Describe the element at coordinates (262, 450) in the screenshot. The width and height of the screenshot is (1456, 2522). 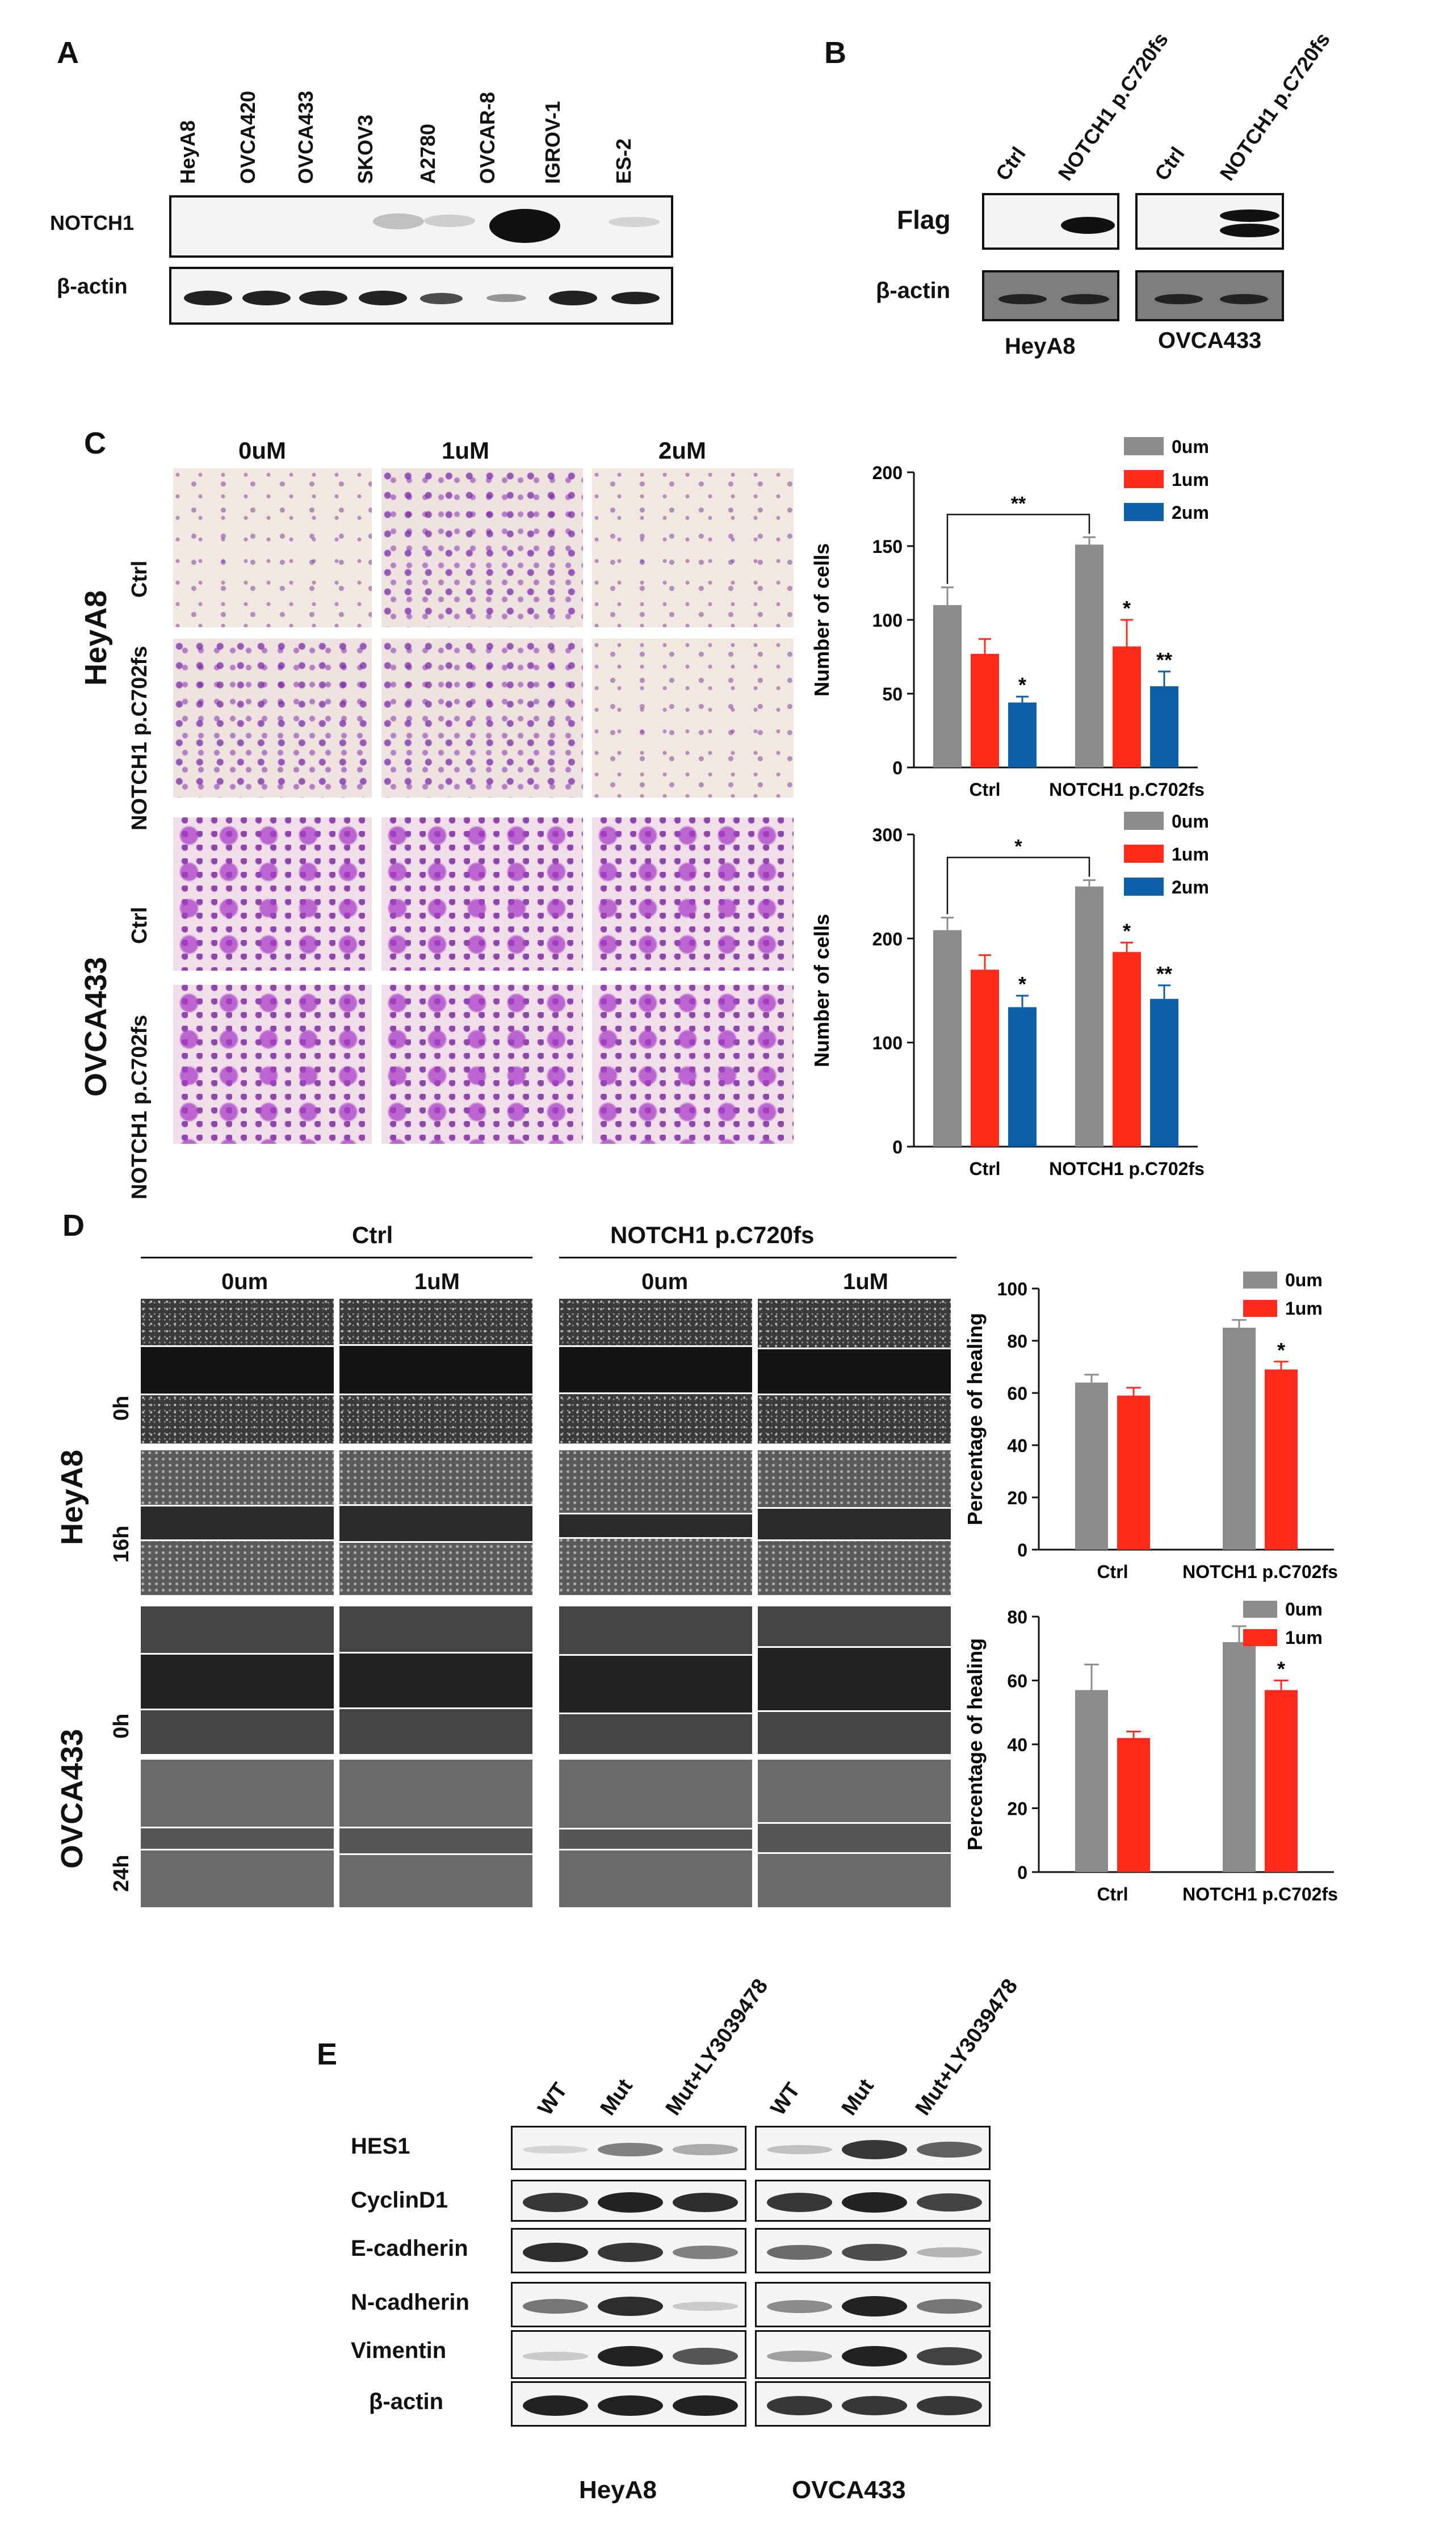
I see `panel-c-col-0um: 0uM` at that location.